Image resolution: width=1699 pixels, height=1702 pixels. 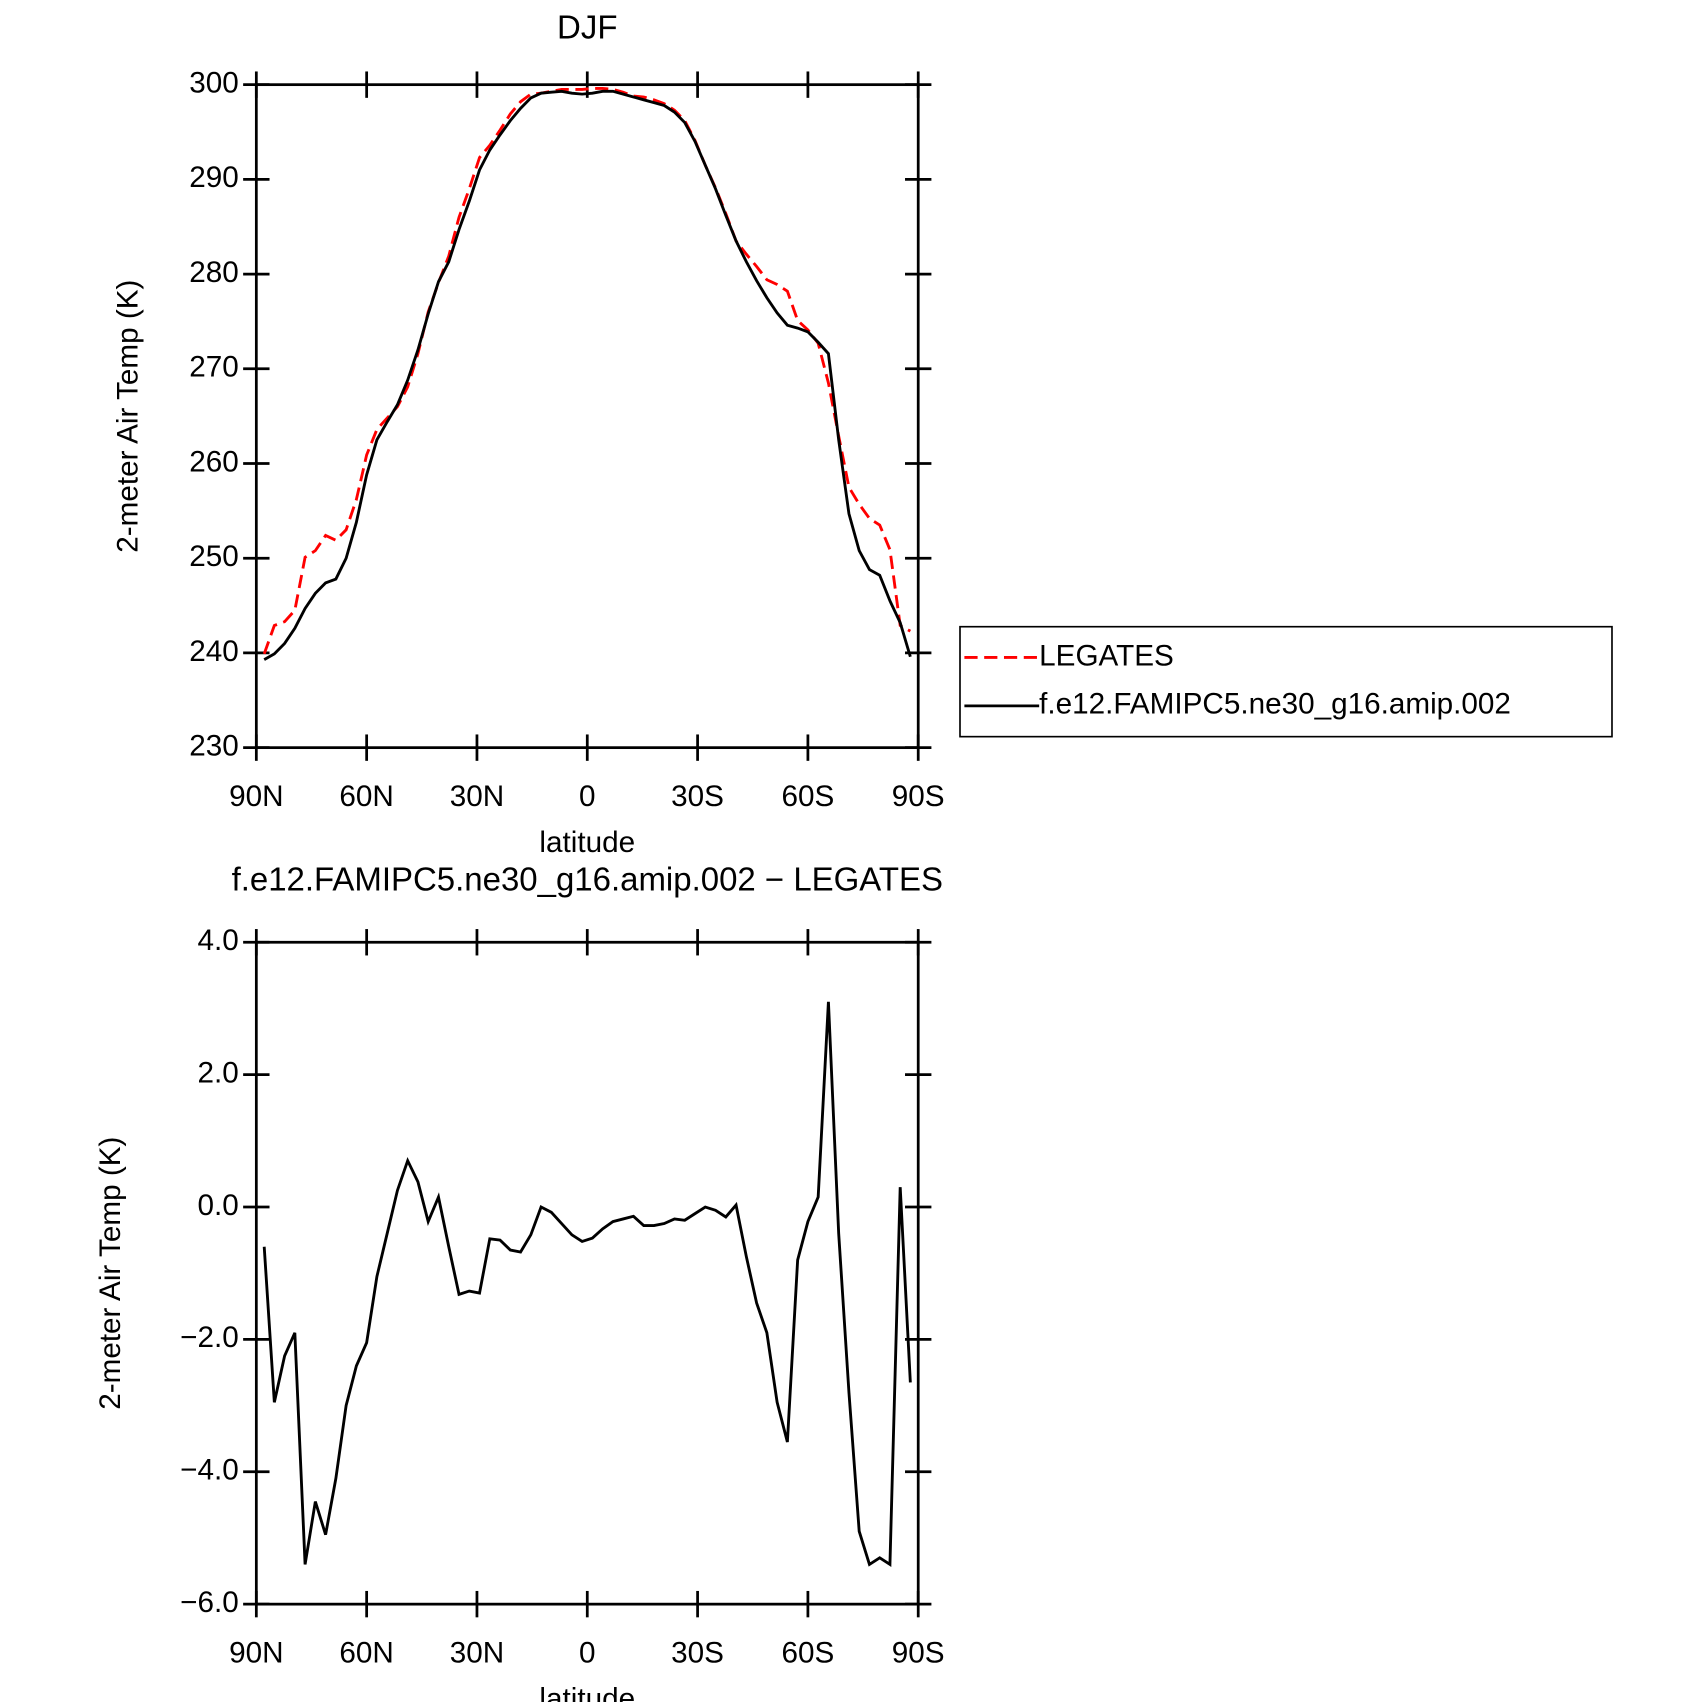 I want to click on legend-label: LEGATES, so click(x=1106, y=655).